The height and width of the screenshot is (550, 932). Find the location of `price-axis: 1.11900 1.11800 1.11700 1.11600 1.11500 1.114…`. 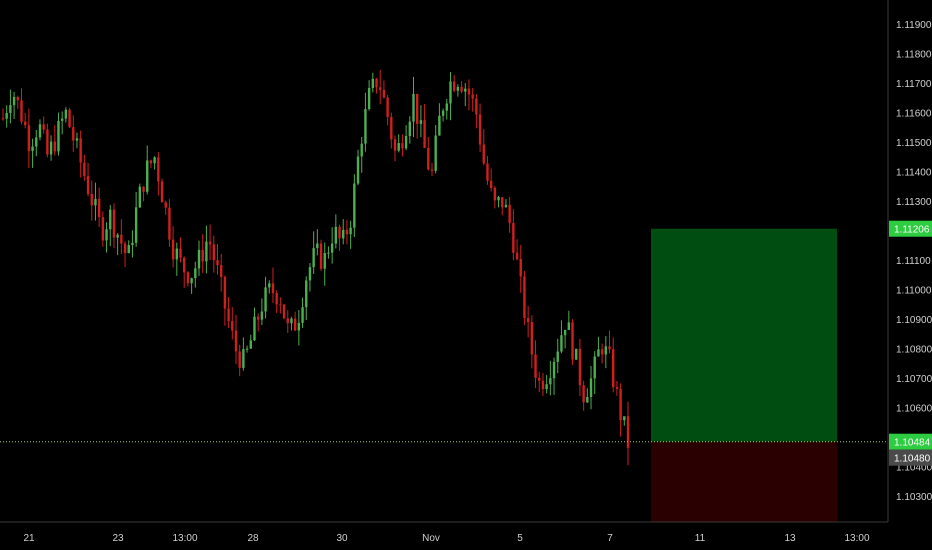

price-axis: 1.11900 1.11800 1.11700 1.11600 1.11500 1.114… is located at coordinates (914, 261).